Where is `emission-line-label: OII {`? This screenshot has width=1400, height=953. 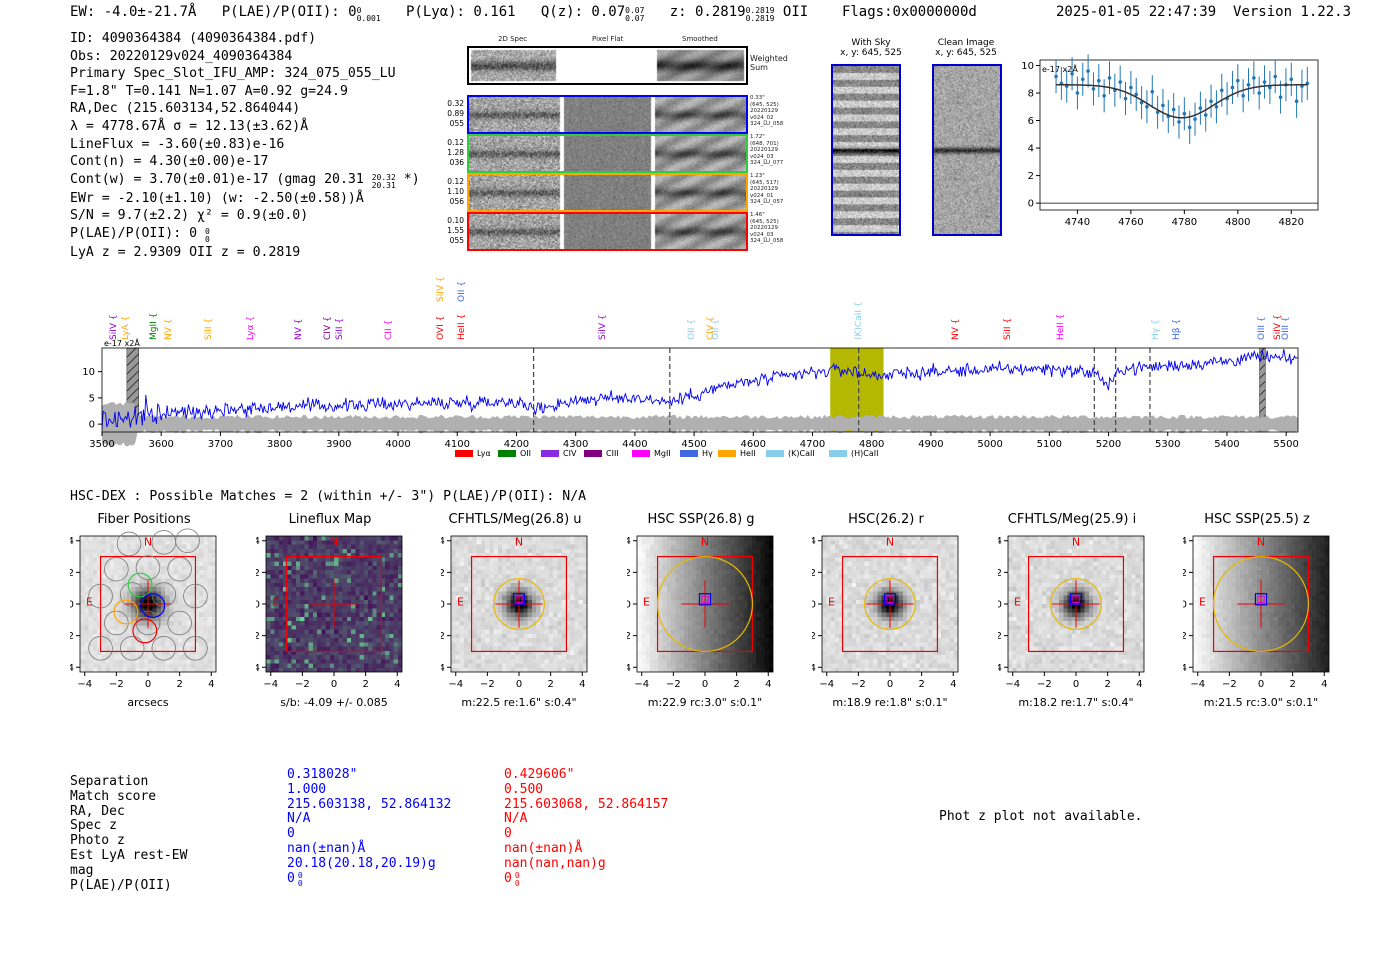 emission-line-label: OII { is located at coordinates (461, 291).